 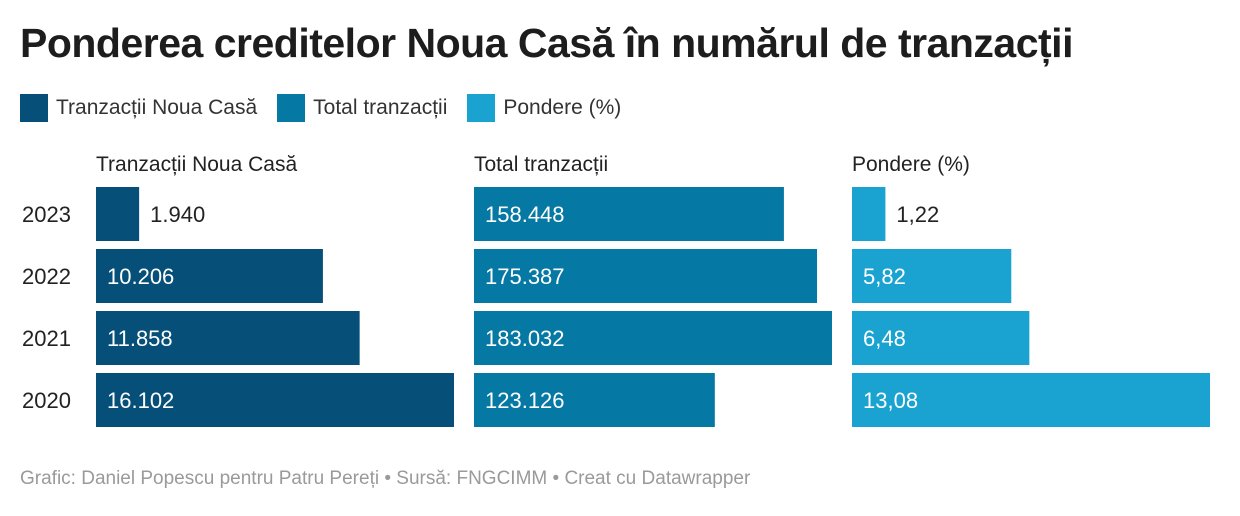 I want to click on data-label-pondere-2020: 13,08, so click(x=890, y=400).